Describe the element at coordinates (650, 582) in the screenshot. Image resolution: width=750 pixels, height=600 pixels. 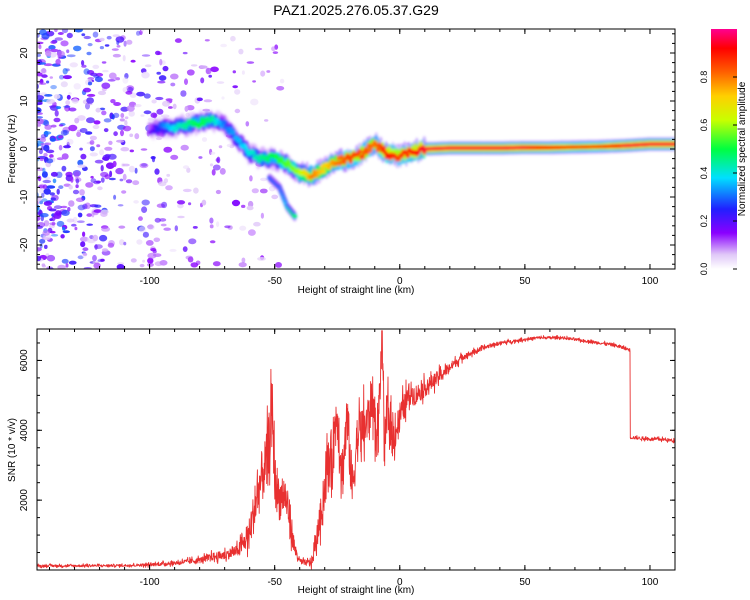
I see `snr-x-tick-label: 100` at that location.